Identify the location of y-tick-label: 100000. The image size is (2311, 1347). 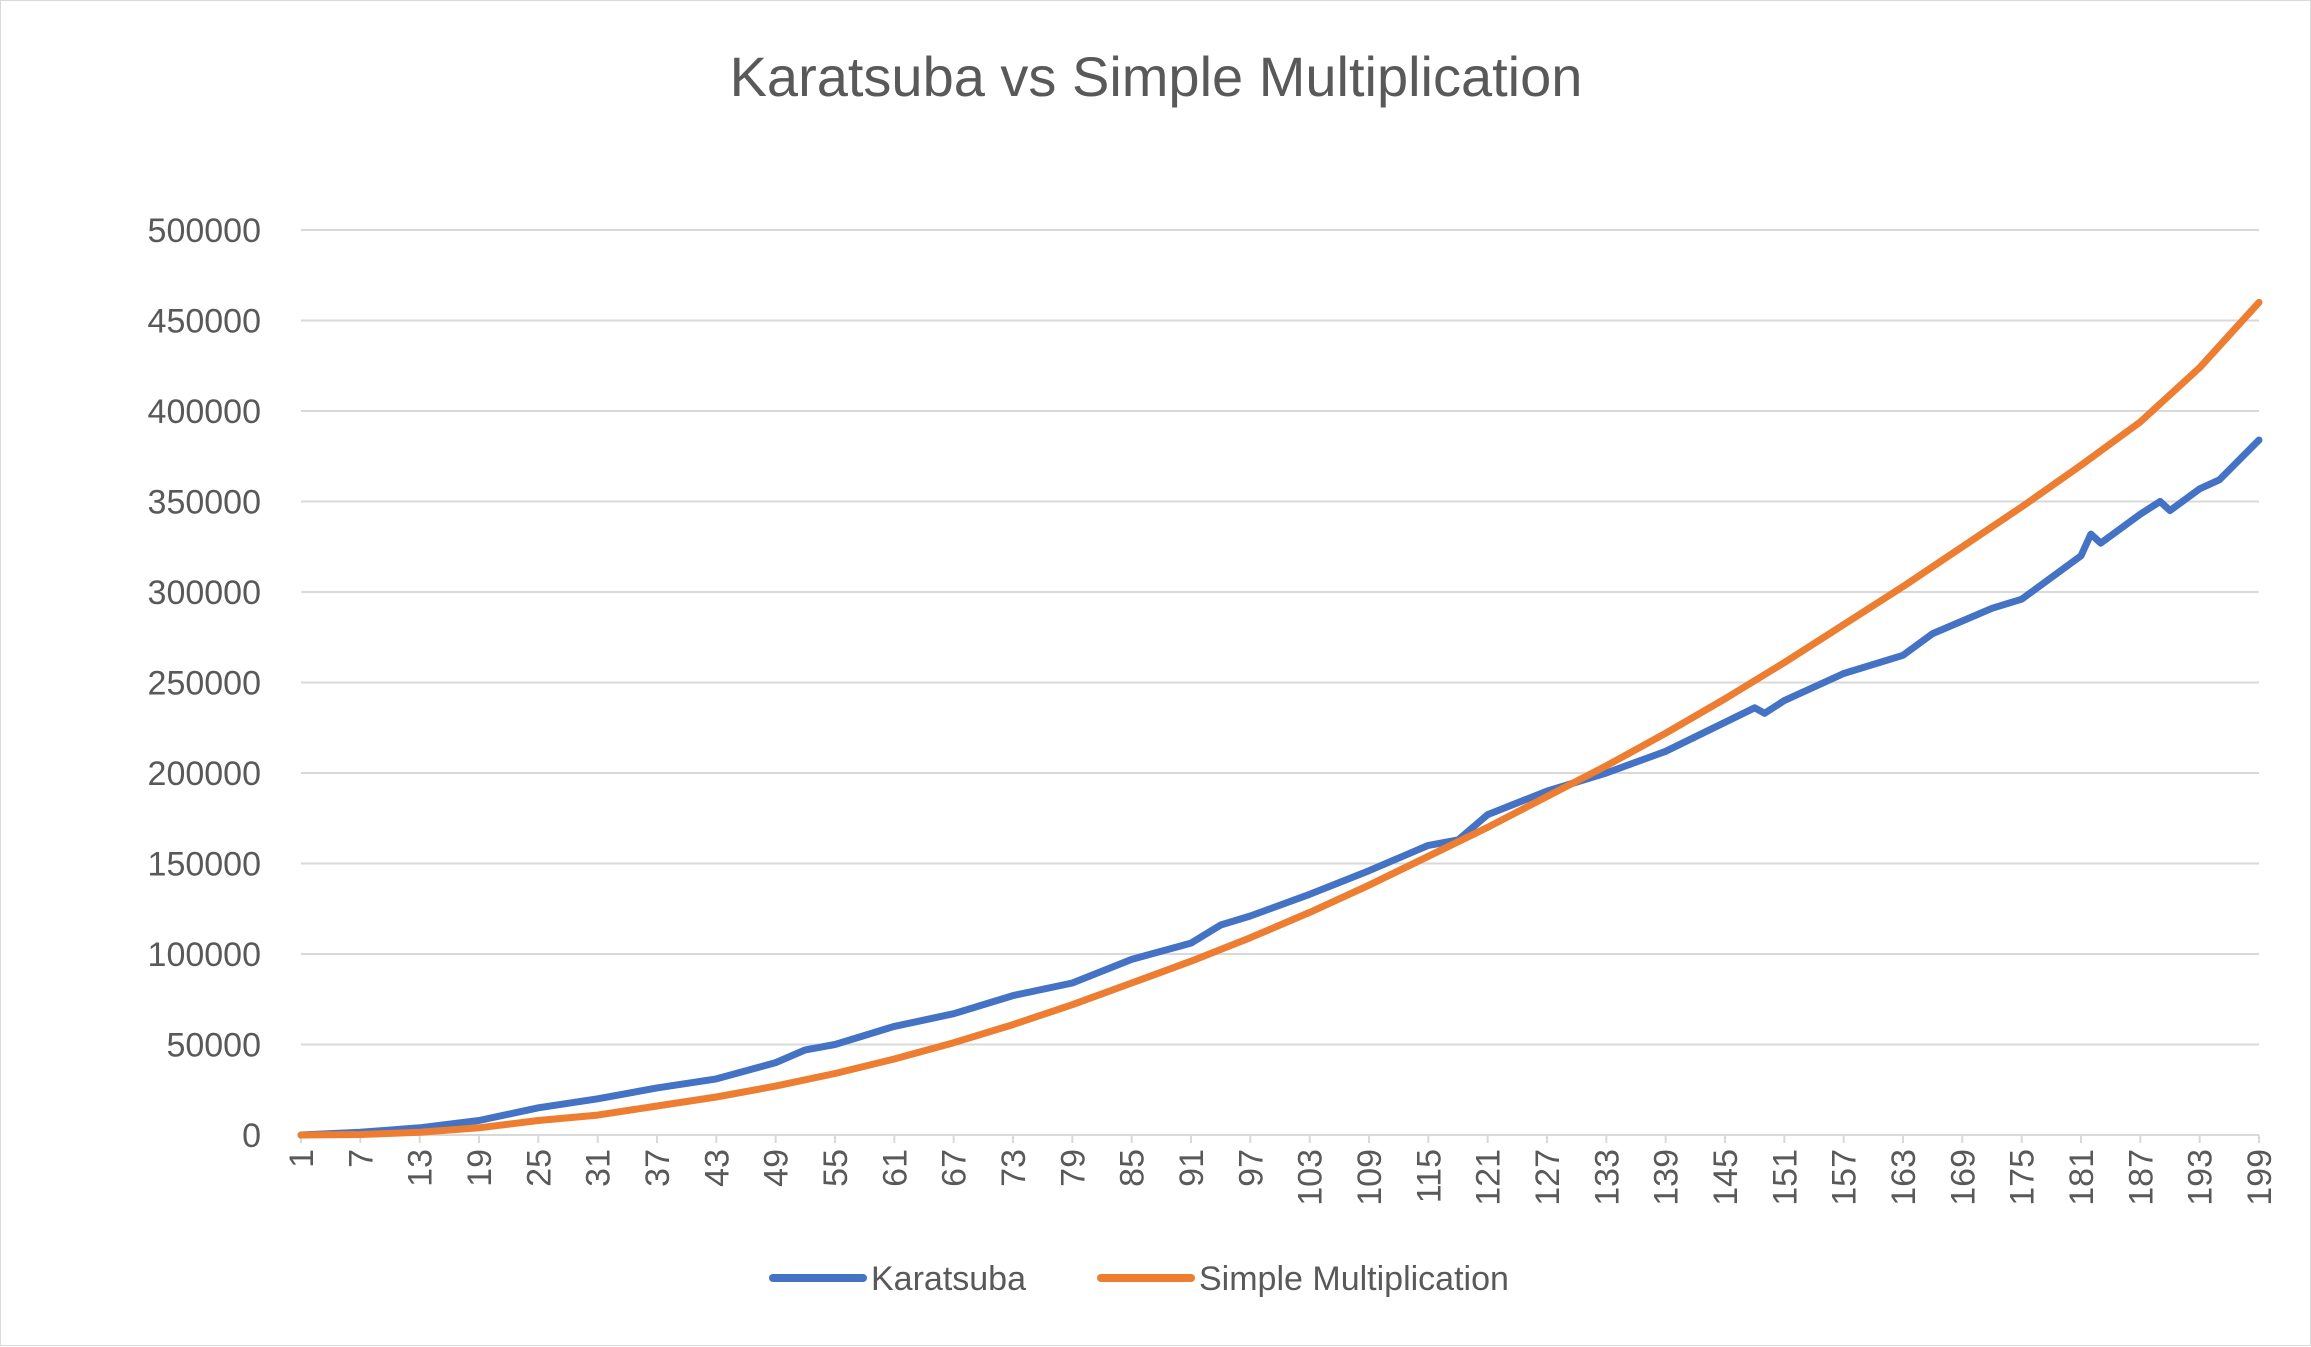
(204, 955).